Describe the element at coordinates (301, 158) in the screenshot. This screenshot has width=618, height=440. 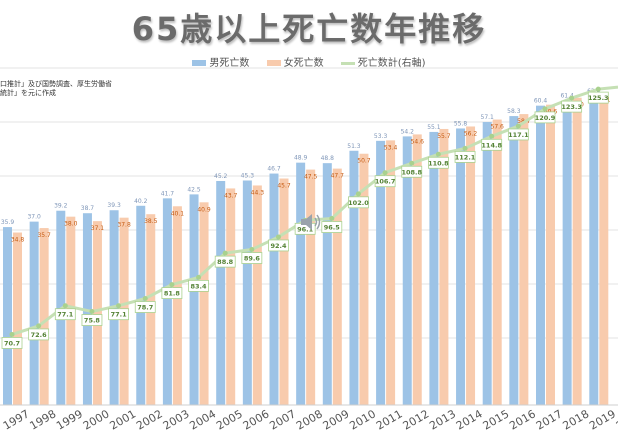
I see `data-label-male-2008: 48.9` at that location.